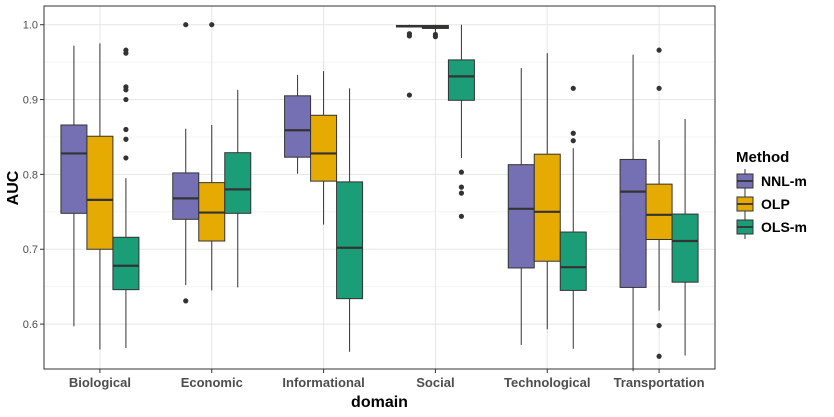 This screenshot has width=834, height=417. Describe the element at coordinates (762, 157) in the screenshot. I see `legend-title: Method` at that location.